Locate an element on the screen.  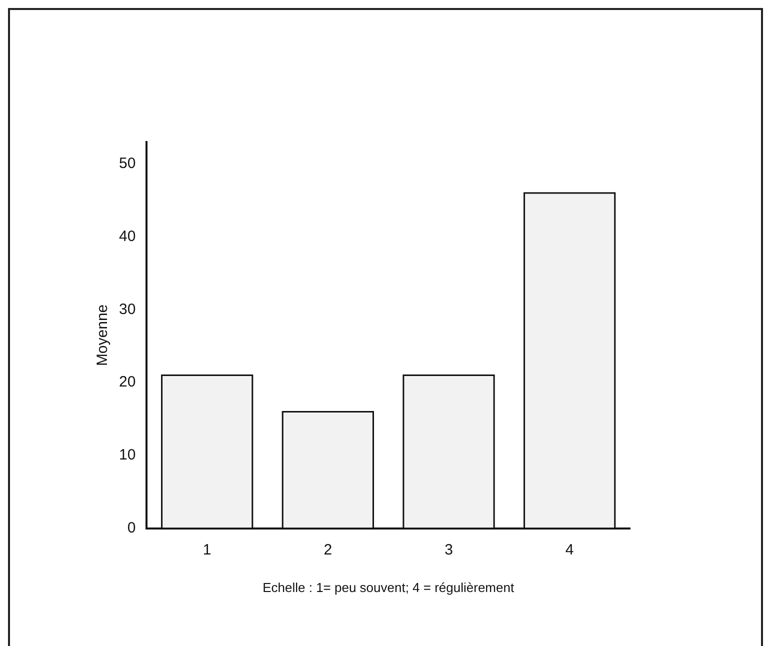
y-axis-title: Moyenne is located at coordinates (103, 335).